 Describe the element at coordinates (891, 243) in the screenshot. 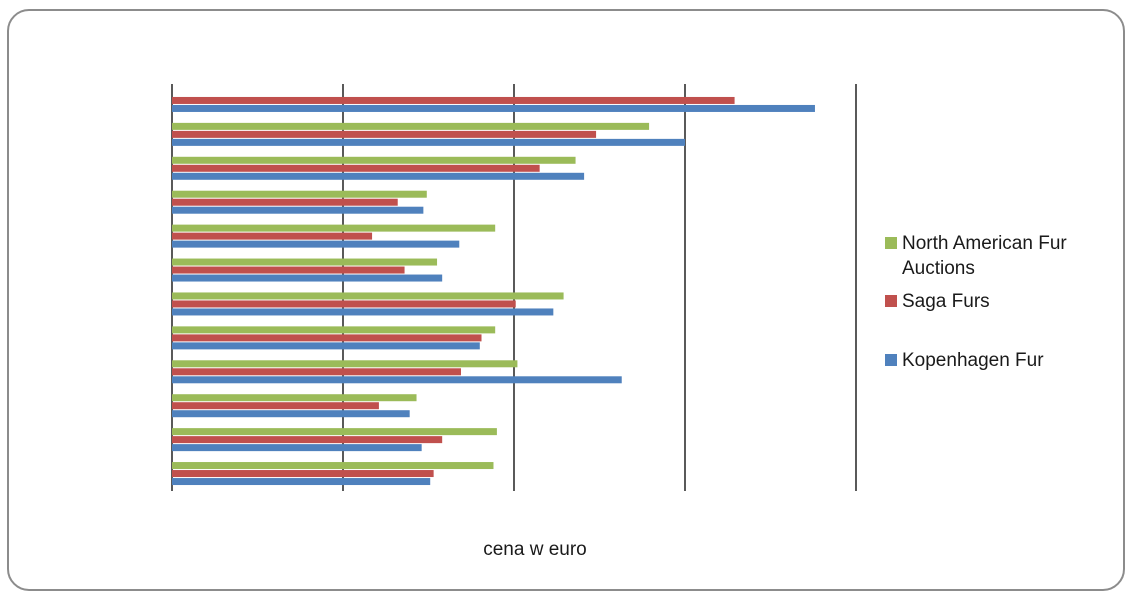

I see `legend-swatch-north-american-fur-auctions` at that location.